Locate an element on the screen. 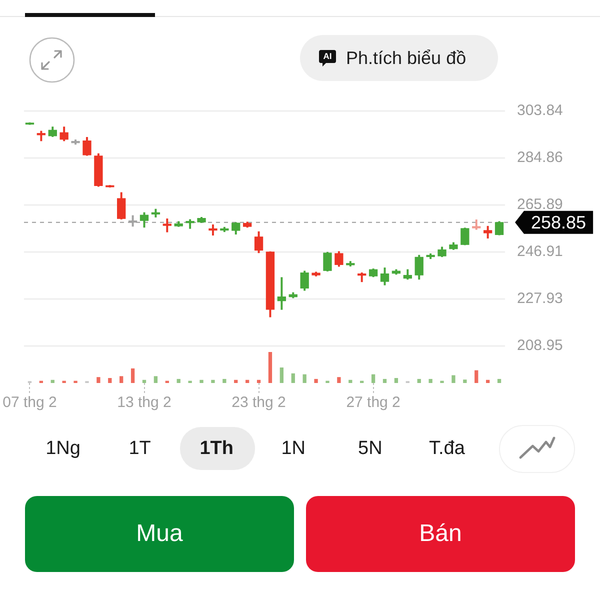 Image resolution: width=600 pixels, height=600 pixels. y-tick-label: 284.86 is located at coordinates (540, 157).